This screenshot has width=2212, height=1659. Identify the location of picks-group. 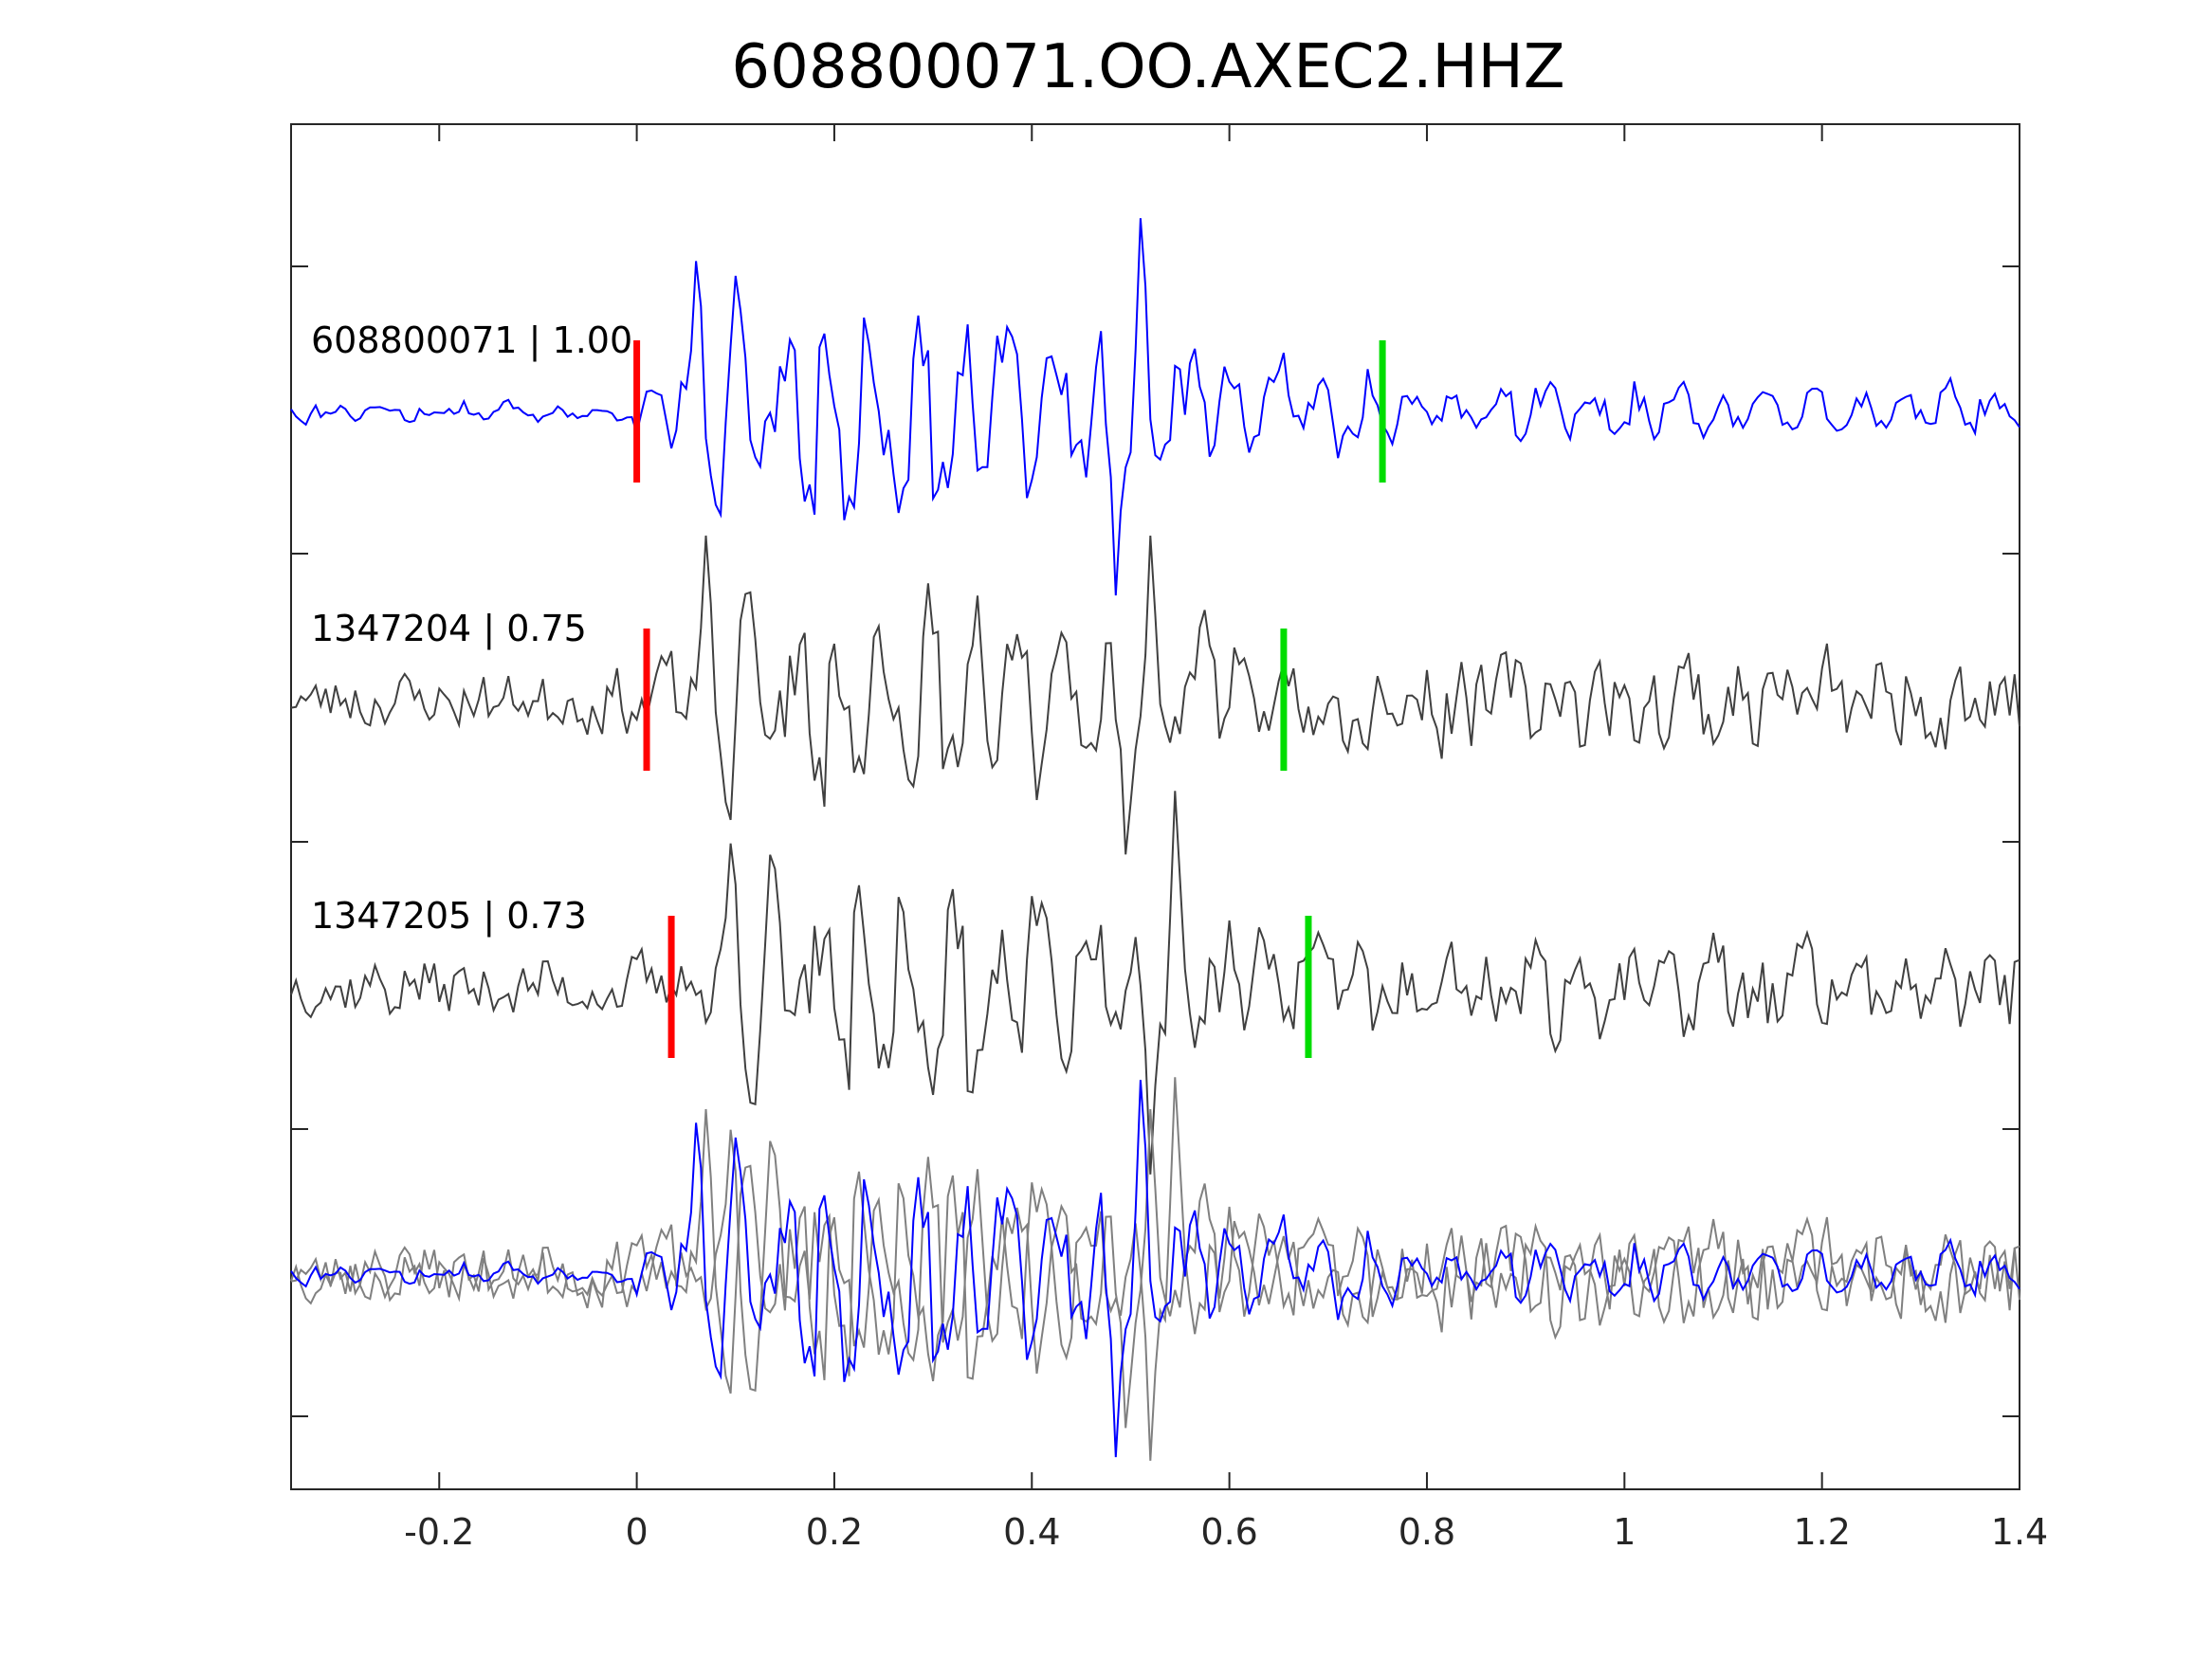
(1009, 699).